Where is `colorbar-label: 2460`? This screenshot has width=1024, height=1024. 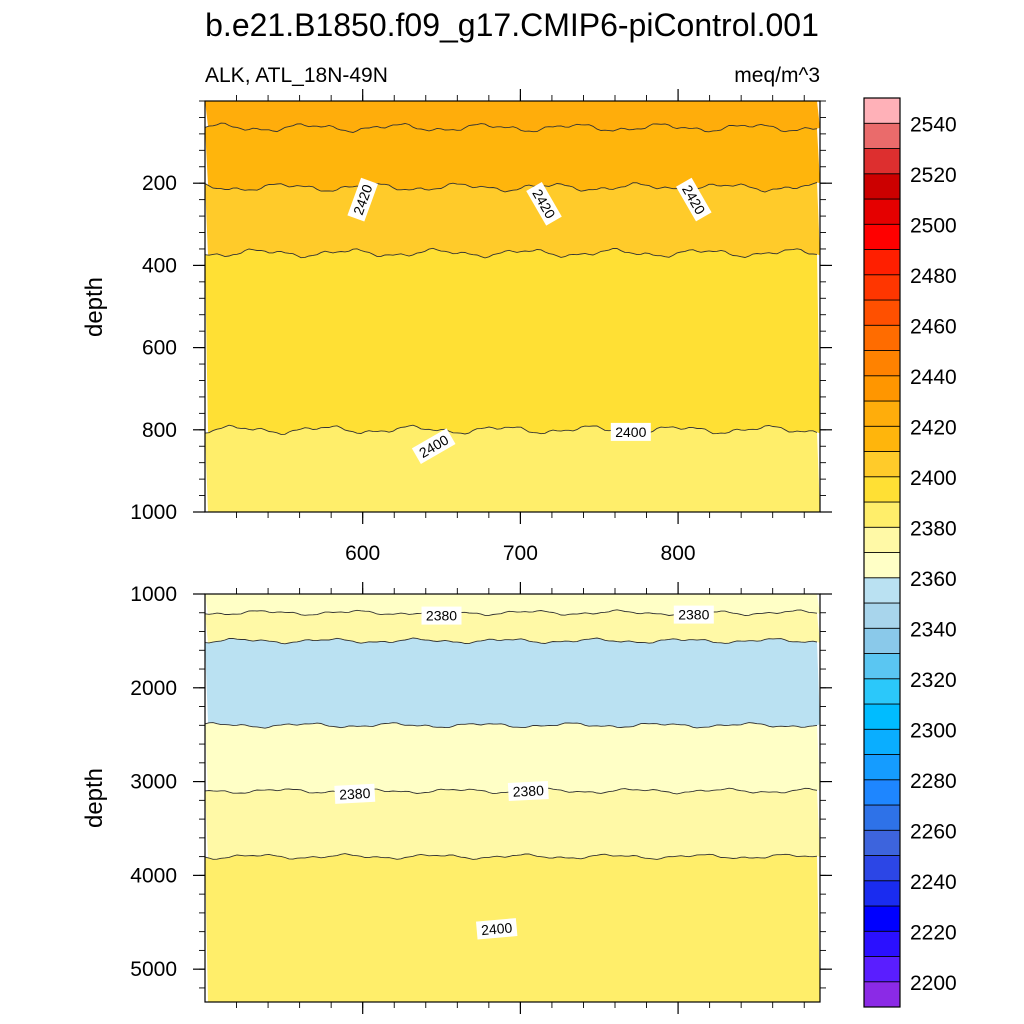 colorbar-label: 2460 is located at coordinates (933, 326).